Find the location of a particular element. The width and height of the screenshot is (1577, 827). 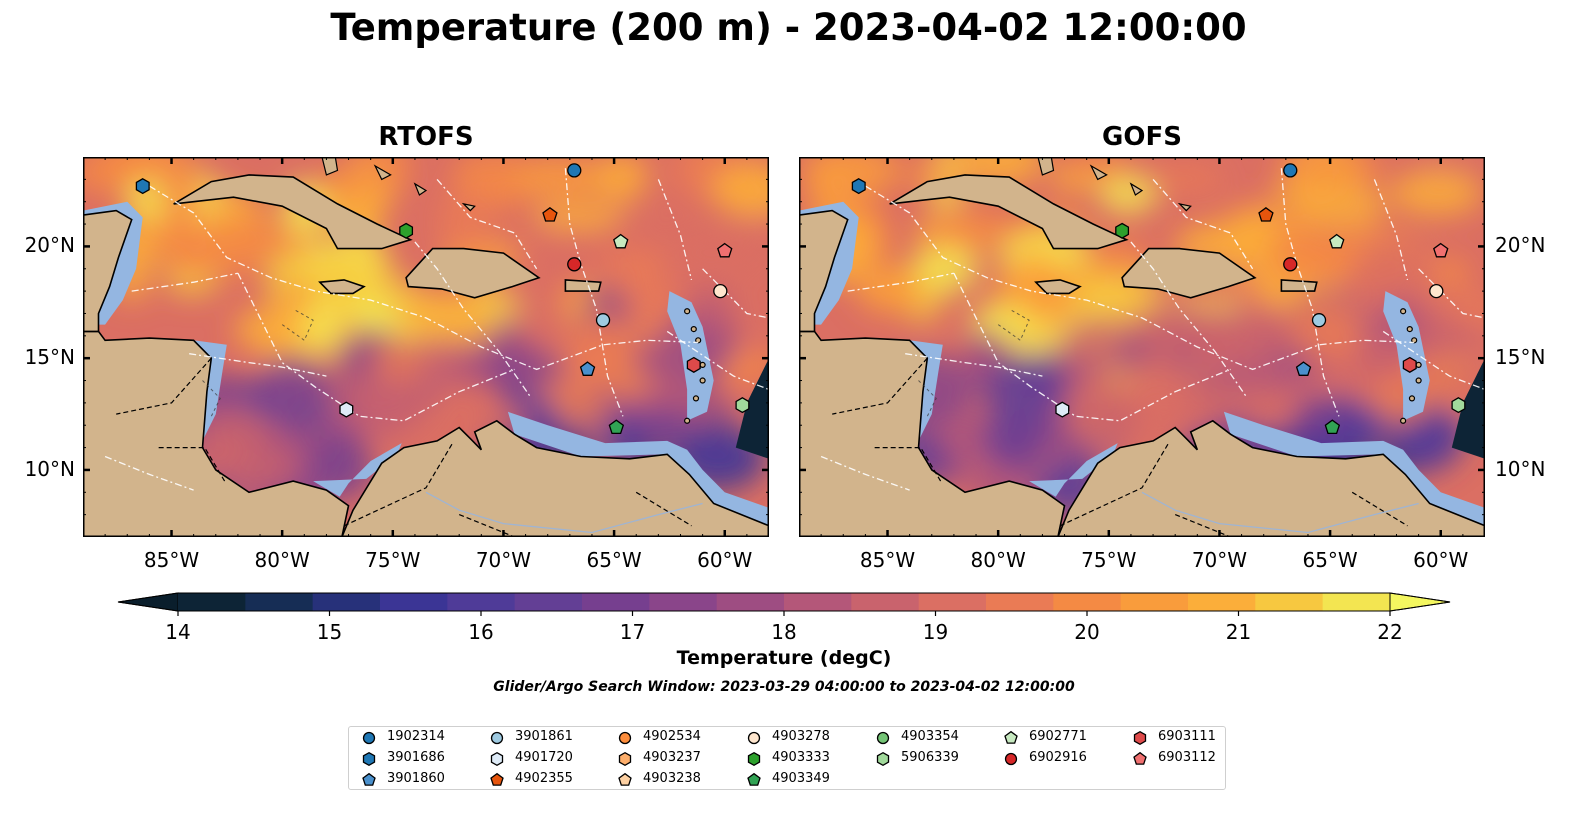

legend-label: 4903237 is located at coordinates (672, 757).